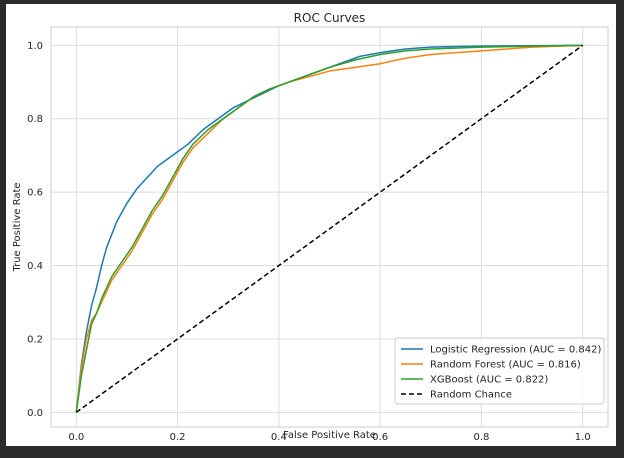 Image resolution: width=624 pixels, height=458 pixels. Describe the element at coordinates (279, 437) in the screenshot. I see `x-tick-label: 0.4` at that location.